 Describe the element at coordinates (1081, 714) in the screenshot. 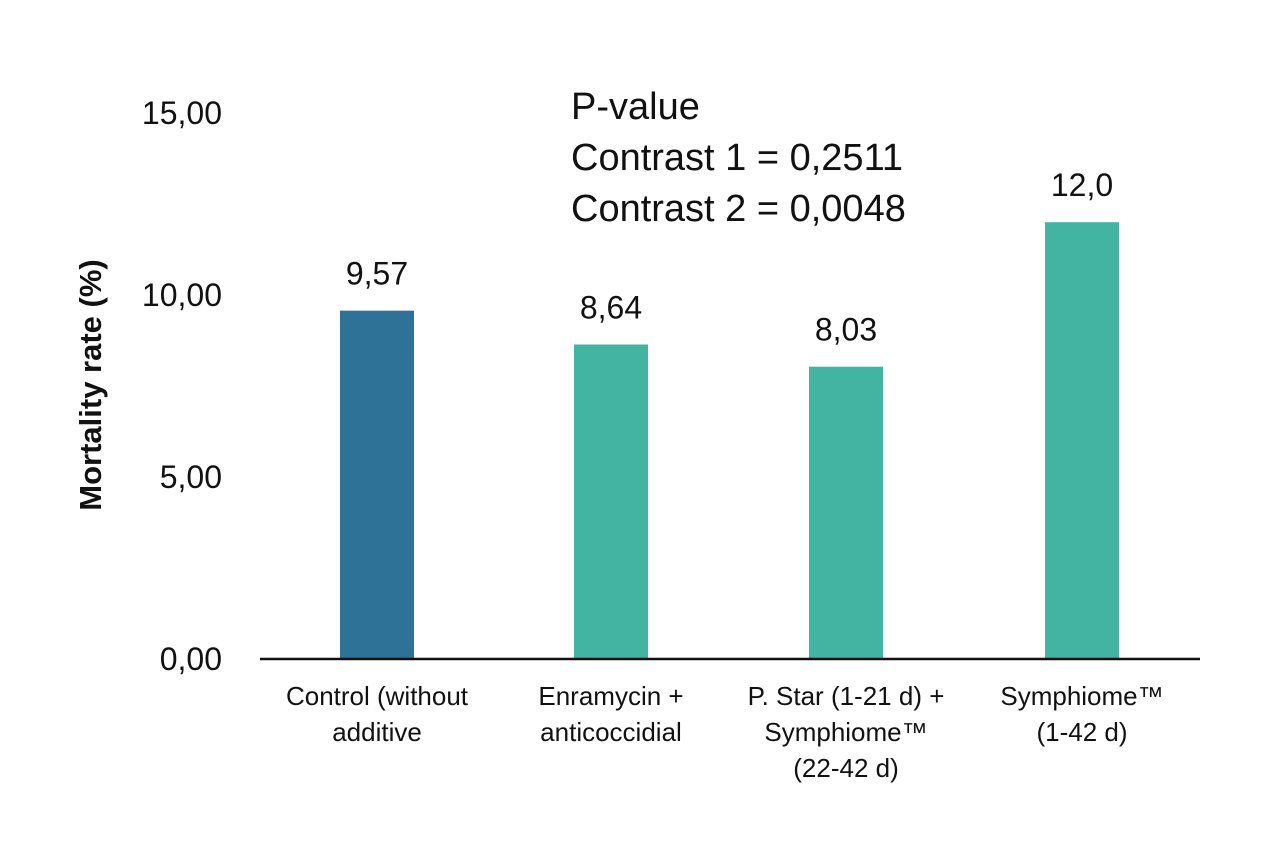

I see `category-label: Symphiome™ (1-42 d)` at that location.